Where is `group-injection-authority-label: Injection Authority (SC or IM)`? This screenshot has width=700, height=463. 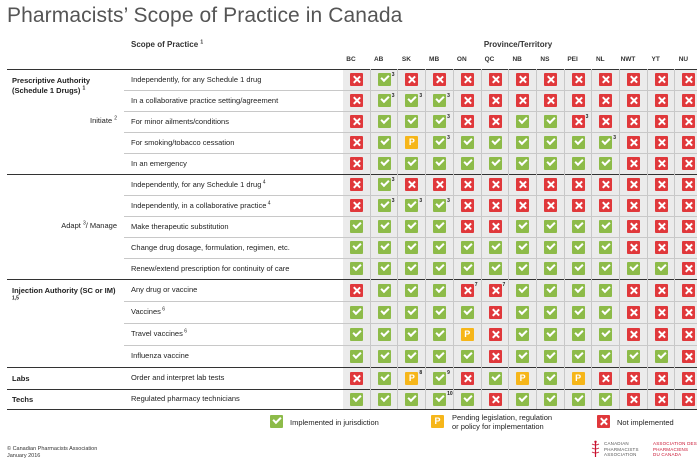 group-injection-authority-label: Injection Authority (SC or IM) is located at coordinates (64, 290).